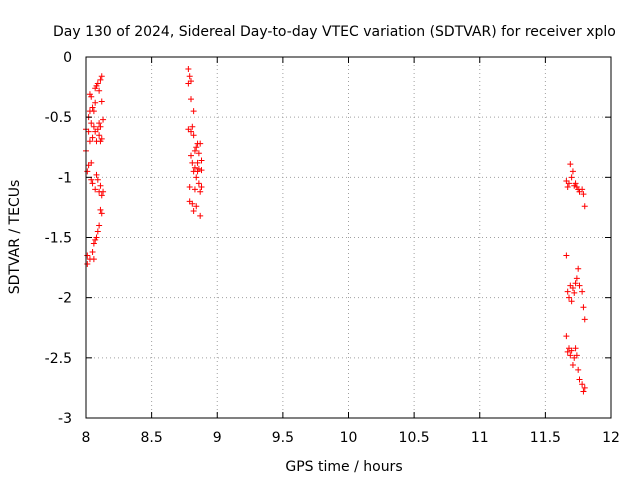 The image size is (640, 480). What do you see at coordinates (283, 438) in the screenshot?
I see `x-tick-label: 9.5` at bounding box center [283, 438].